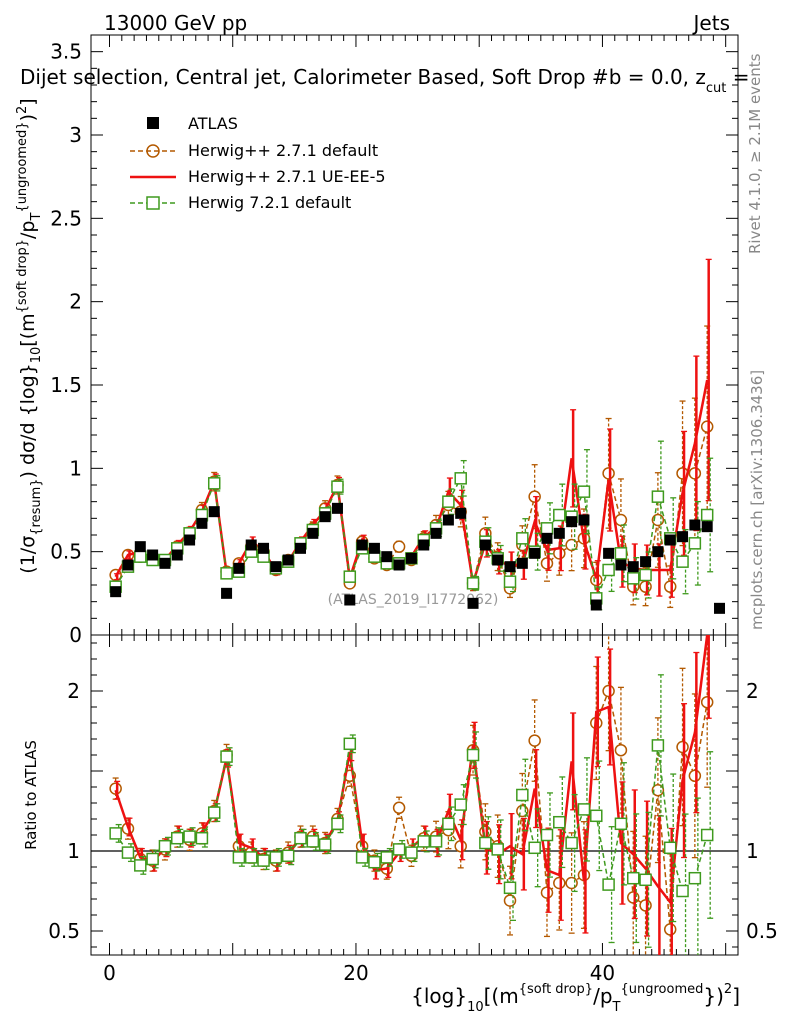 Image resolution: width=786 pixels, height=1024 pixels. What do you see at coordinates (66, 552) in the screenshot?
I see `y-tick-label: 0.5` at bounding box center [66, 552].